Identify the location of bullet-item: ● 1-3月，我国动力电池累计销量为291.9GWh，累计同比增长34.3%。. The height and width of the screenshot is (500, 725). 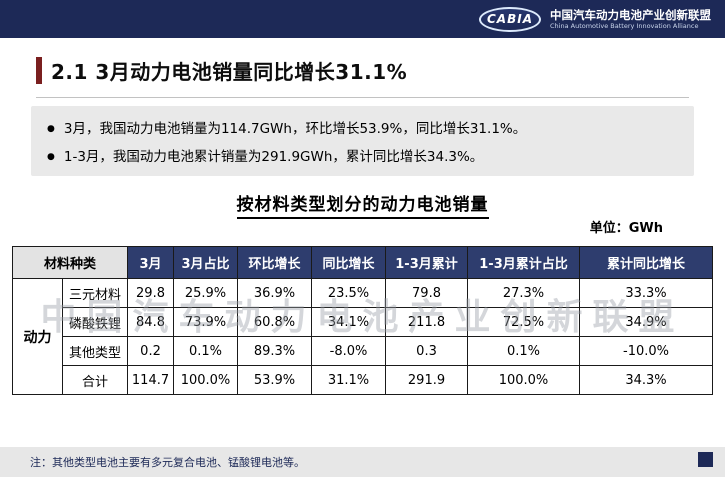
(362, 155).